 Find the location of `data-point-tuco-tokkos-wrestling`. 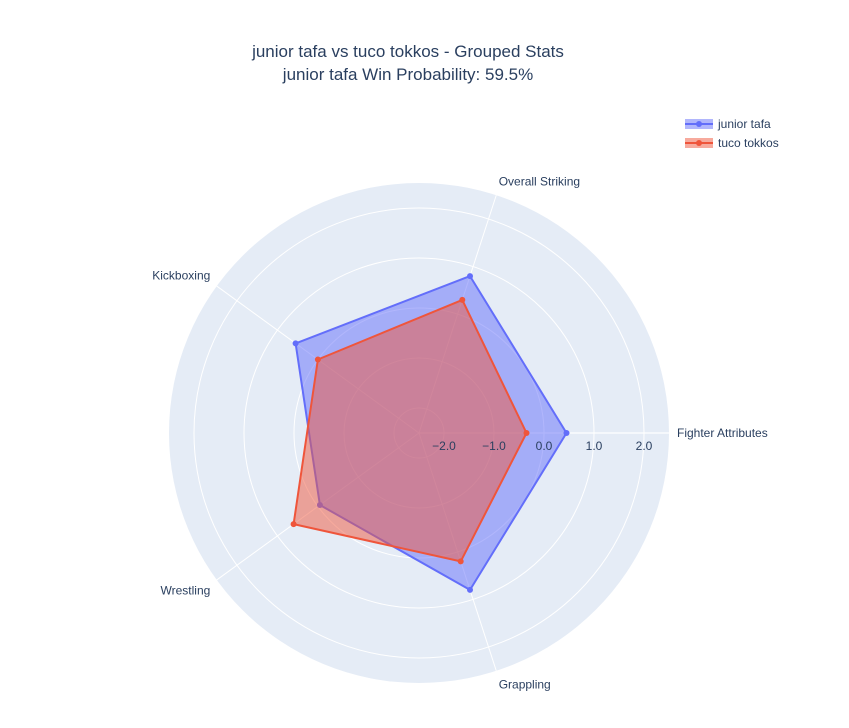

data-point-tuco-tokkos-wrestling is located at coordinates (293, 524).